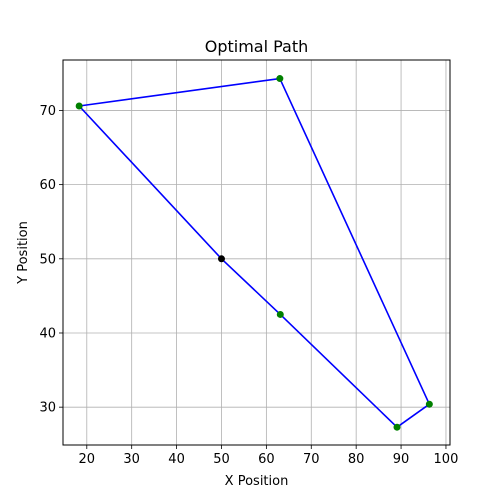  What do you see at coordinates (257, 481) in the screenshot?
I see `x-axis-label: X Position` at bounding box center [257, 481].